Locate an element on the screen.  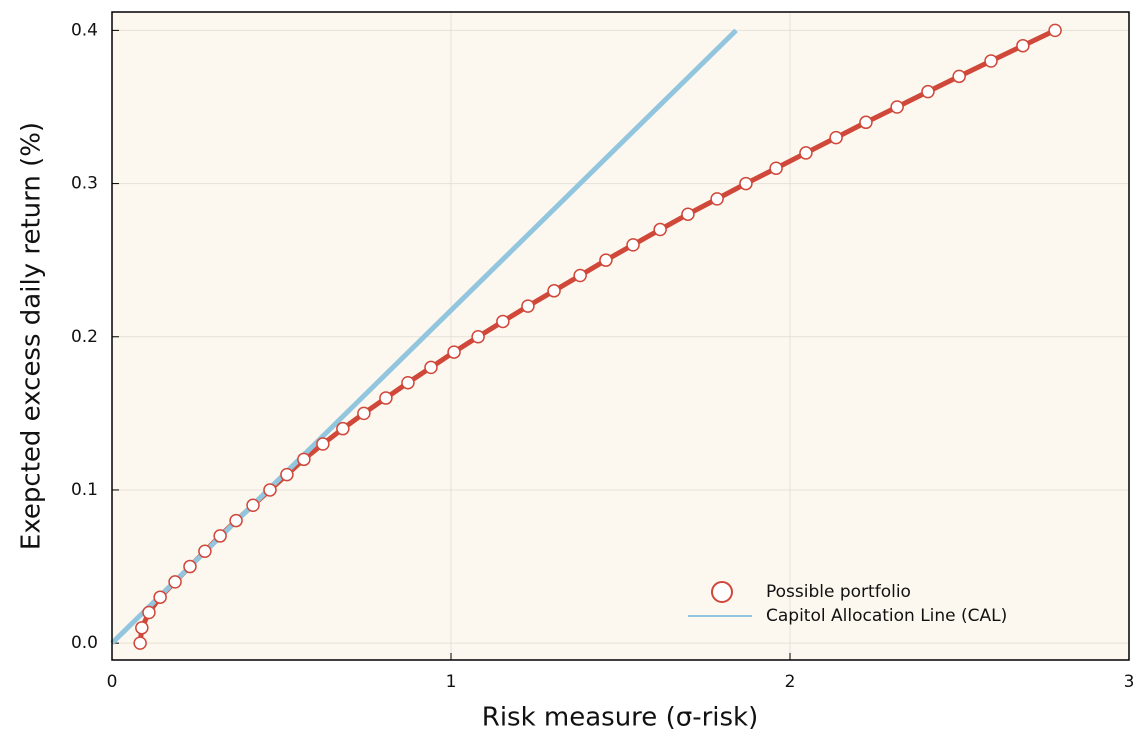
x-axis-title: Risk measure (σ-risk) is located at coordinates (620, 718).